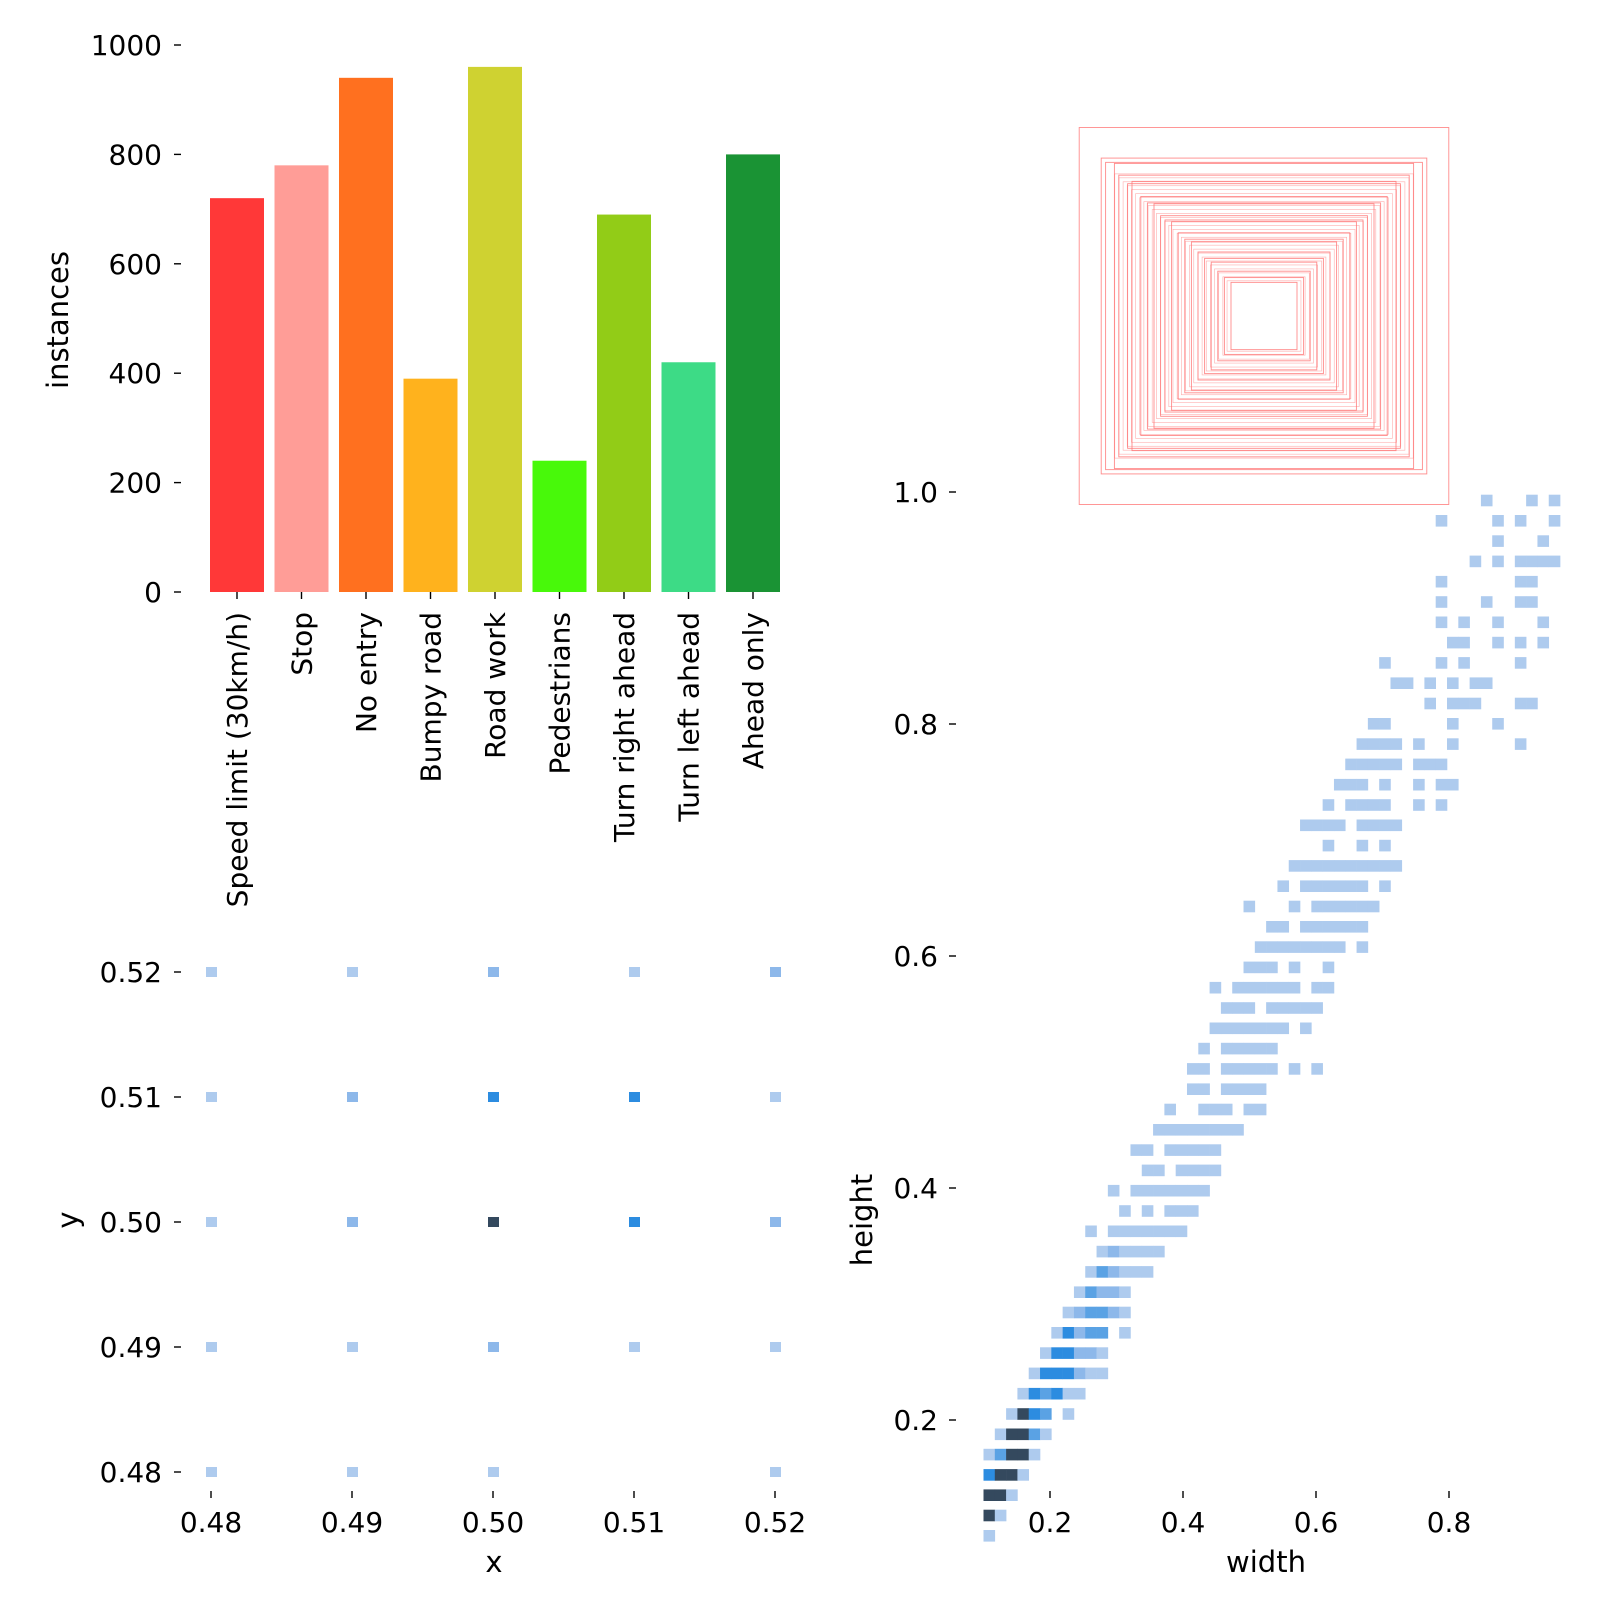 The image size is (1600, 1600). I want to click on bar-x-tick-label: Turn left ahead, so click(689, 717).